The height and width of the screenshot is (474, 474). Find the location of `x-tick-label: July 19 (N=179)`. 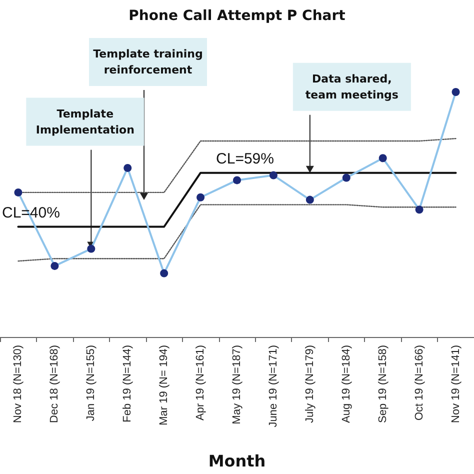

x-tick-label: July 19 (N=179) is located at coordinates (310, 384).